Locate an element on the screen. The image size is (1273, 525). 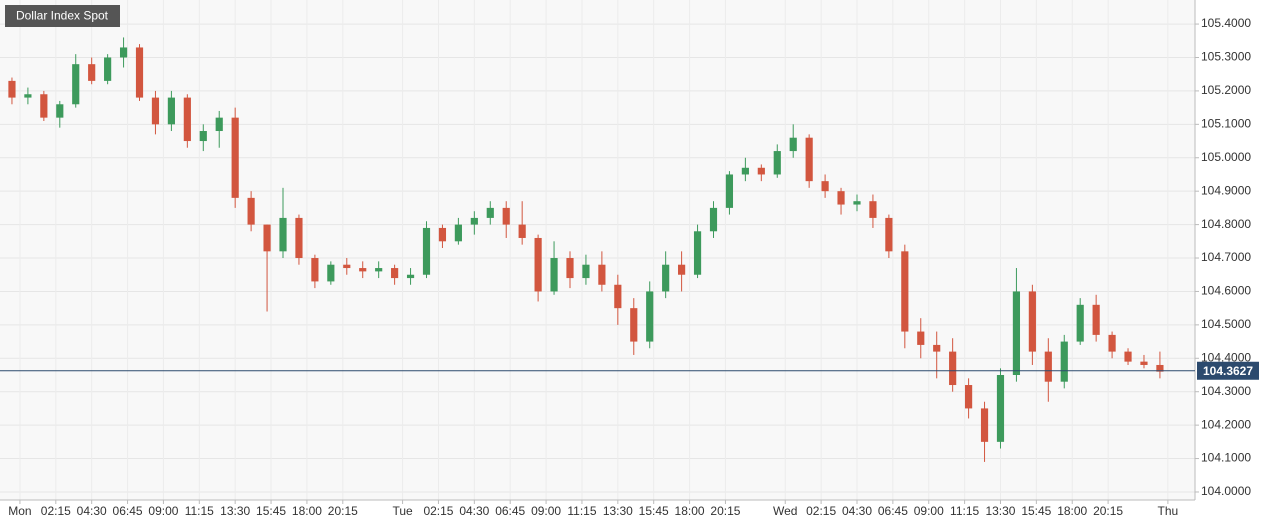
y-tick-label: 105.1000 is located at coordinates (1226, 124).